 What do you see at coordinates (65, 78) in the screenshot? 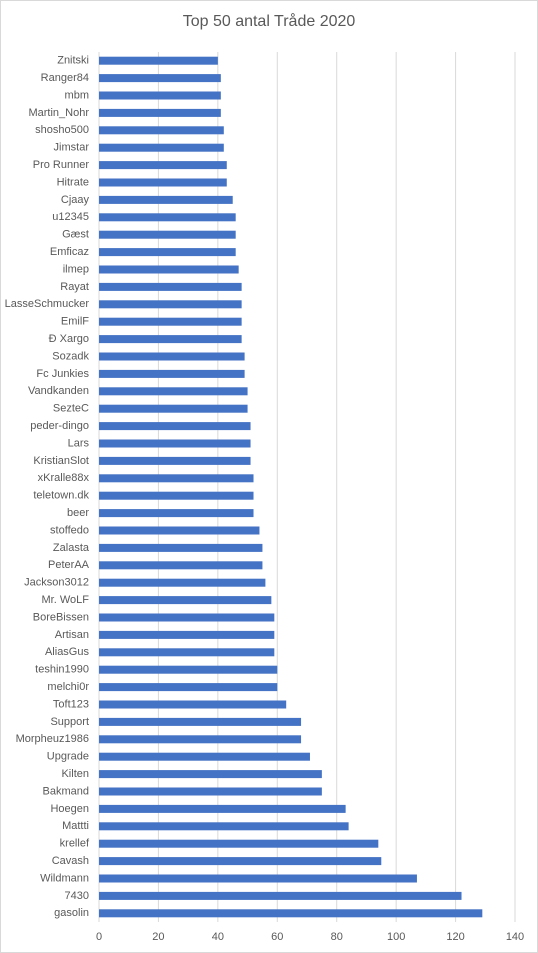
I see `y-tick-label: Ranger84` at bounding box center [65, 78].